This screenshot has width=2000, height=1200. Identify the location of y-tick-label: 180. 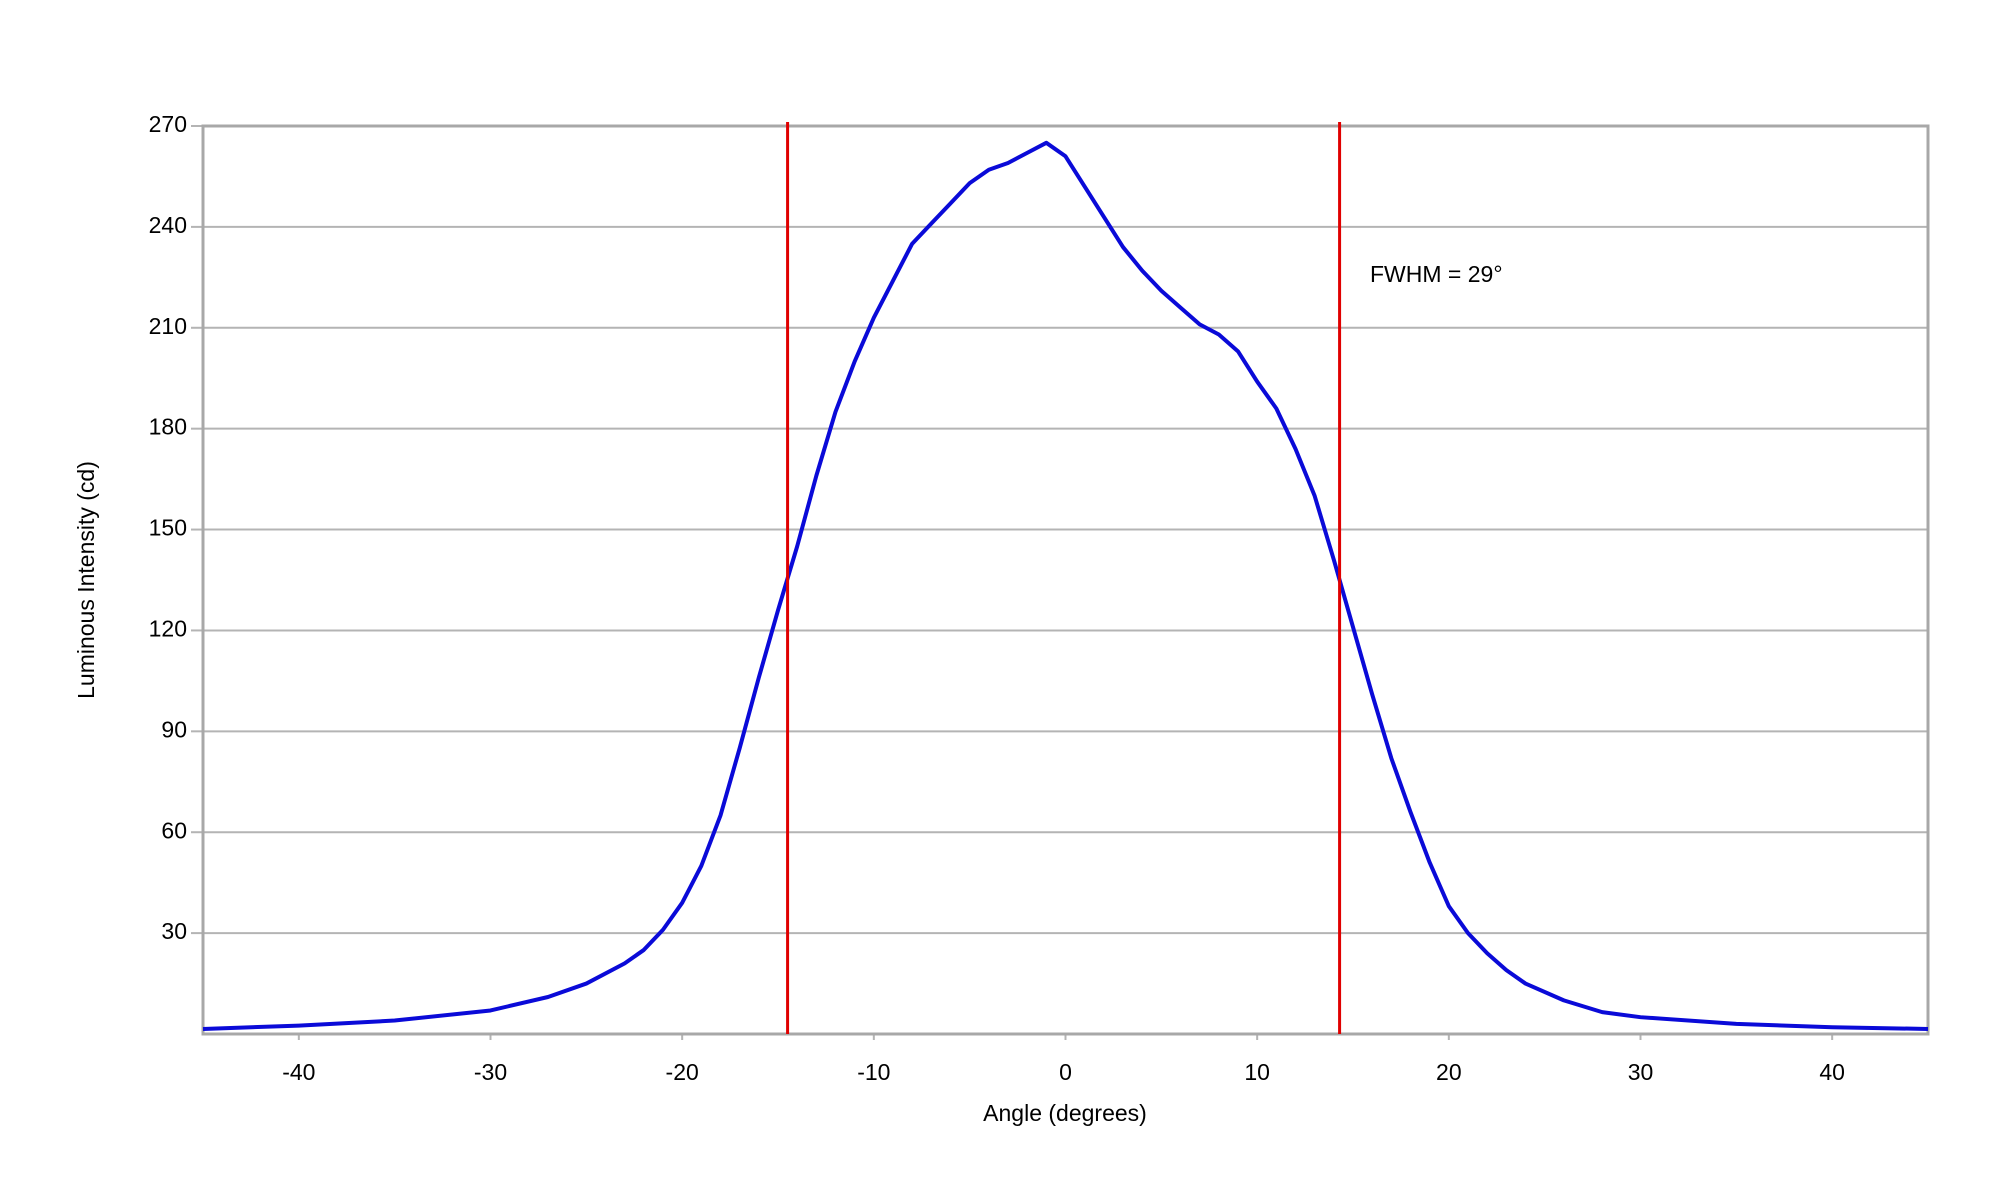
(168, 427).